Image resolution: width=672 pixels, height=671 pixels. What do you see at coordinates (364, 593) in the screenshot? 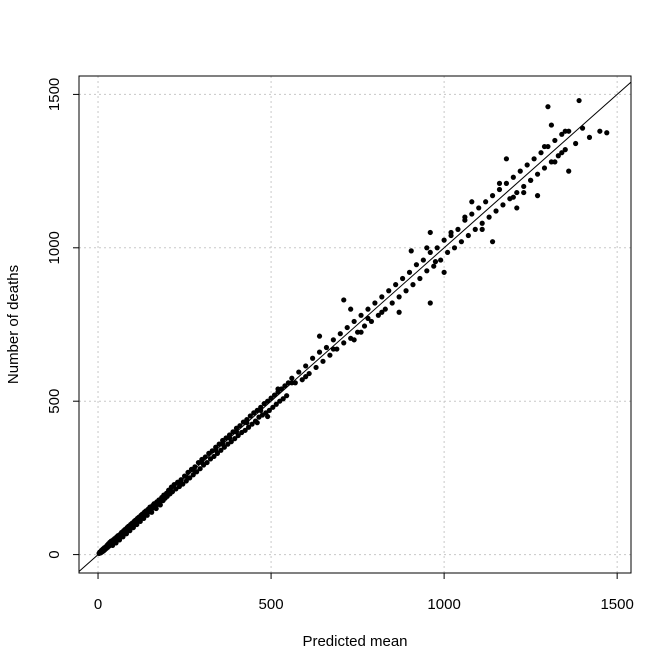
I see `x-axis: 0 500 1000 1500` at bounding box center [364, 593].